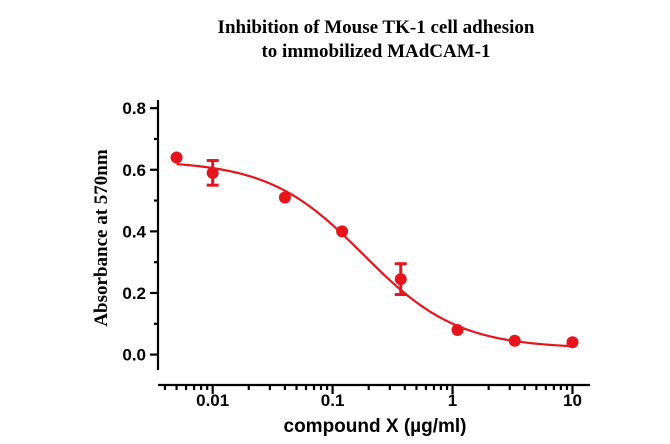 This screenshot has height=444, width=670. I want to click on y-axis-label: Absorbance at 570nm, so click(101, 238).